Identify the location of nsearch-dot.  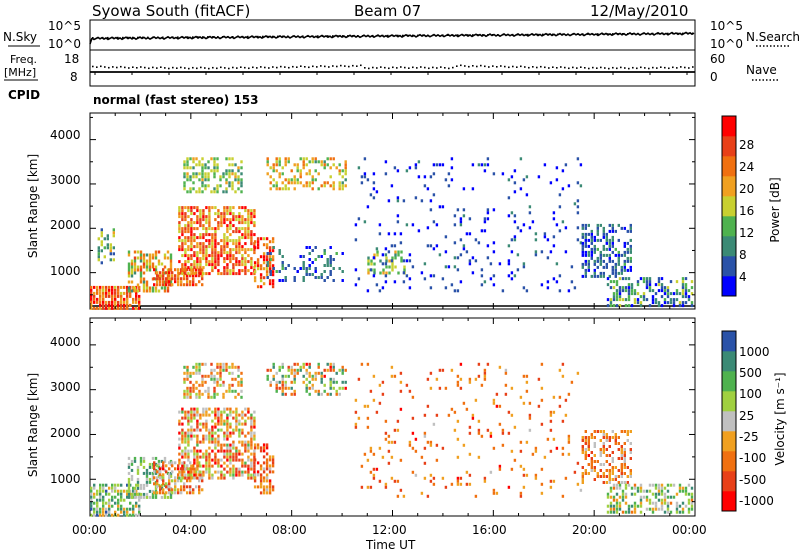
(163, 37).